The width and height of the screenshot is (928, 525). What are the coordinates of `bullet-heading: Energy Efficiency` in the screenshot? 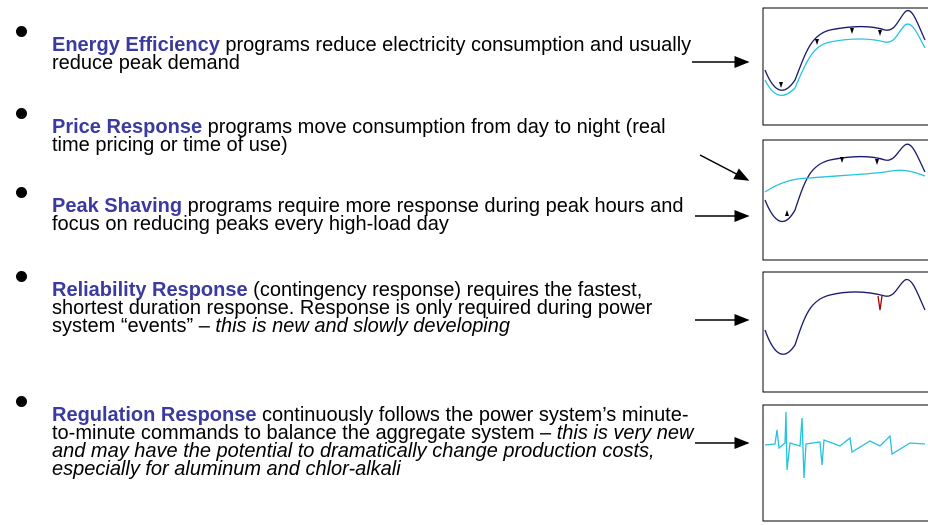 It's located at (136, 45).